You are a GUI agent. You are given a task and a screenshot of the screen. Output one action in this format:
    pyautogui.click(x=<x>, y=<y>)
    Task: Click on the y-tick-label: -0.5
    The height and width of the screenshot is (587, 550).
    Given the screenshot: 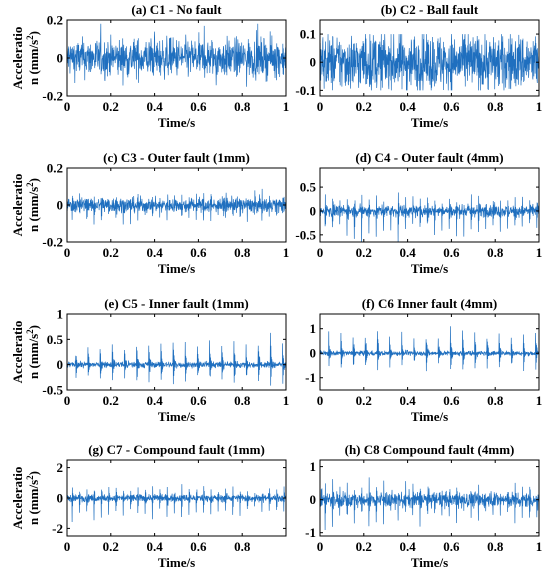 What is the action you would take?
    pyautogui.click(x=305, y=234)
    